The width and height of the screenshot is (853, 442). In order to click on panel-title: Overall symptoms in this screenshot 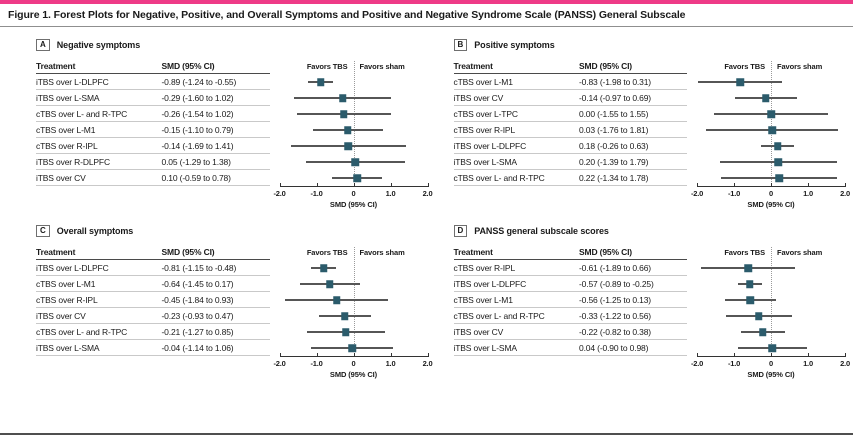, I will do `click(95, 231)`.